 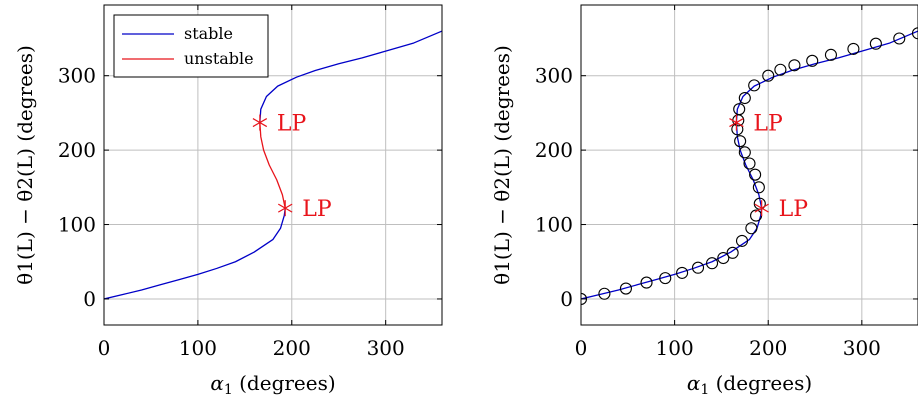 I want to click on legend-box, so click(x=191, y=46).